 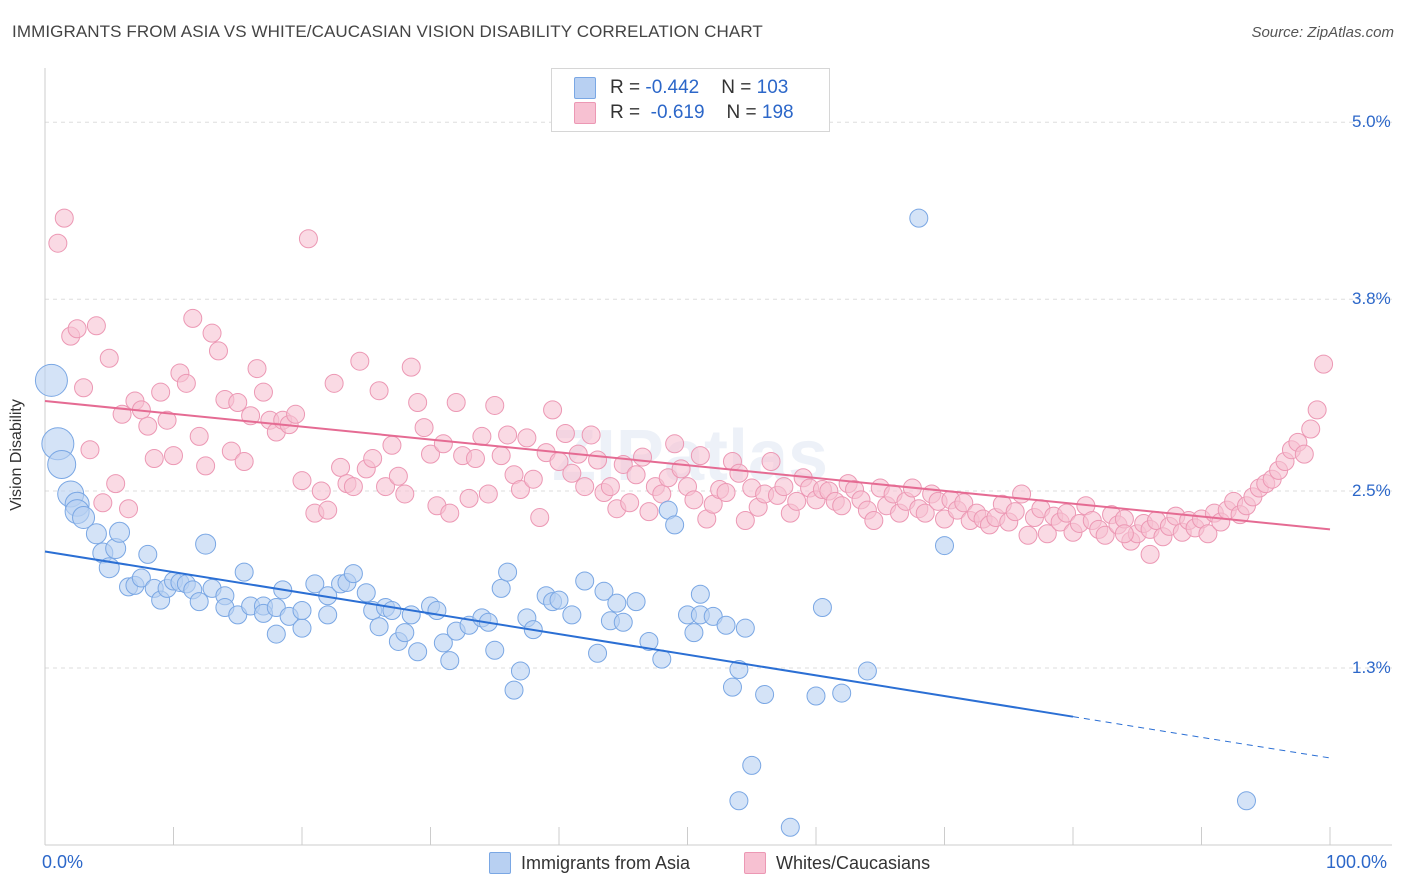 I want to click on legend-swatch-blue, so click(x=585, y=88).